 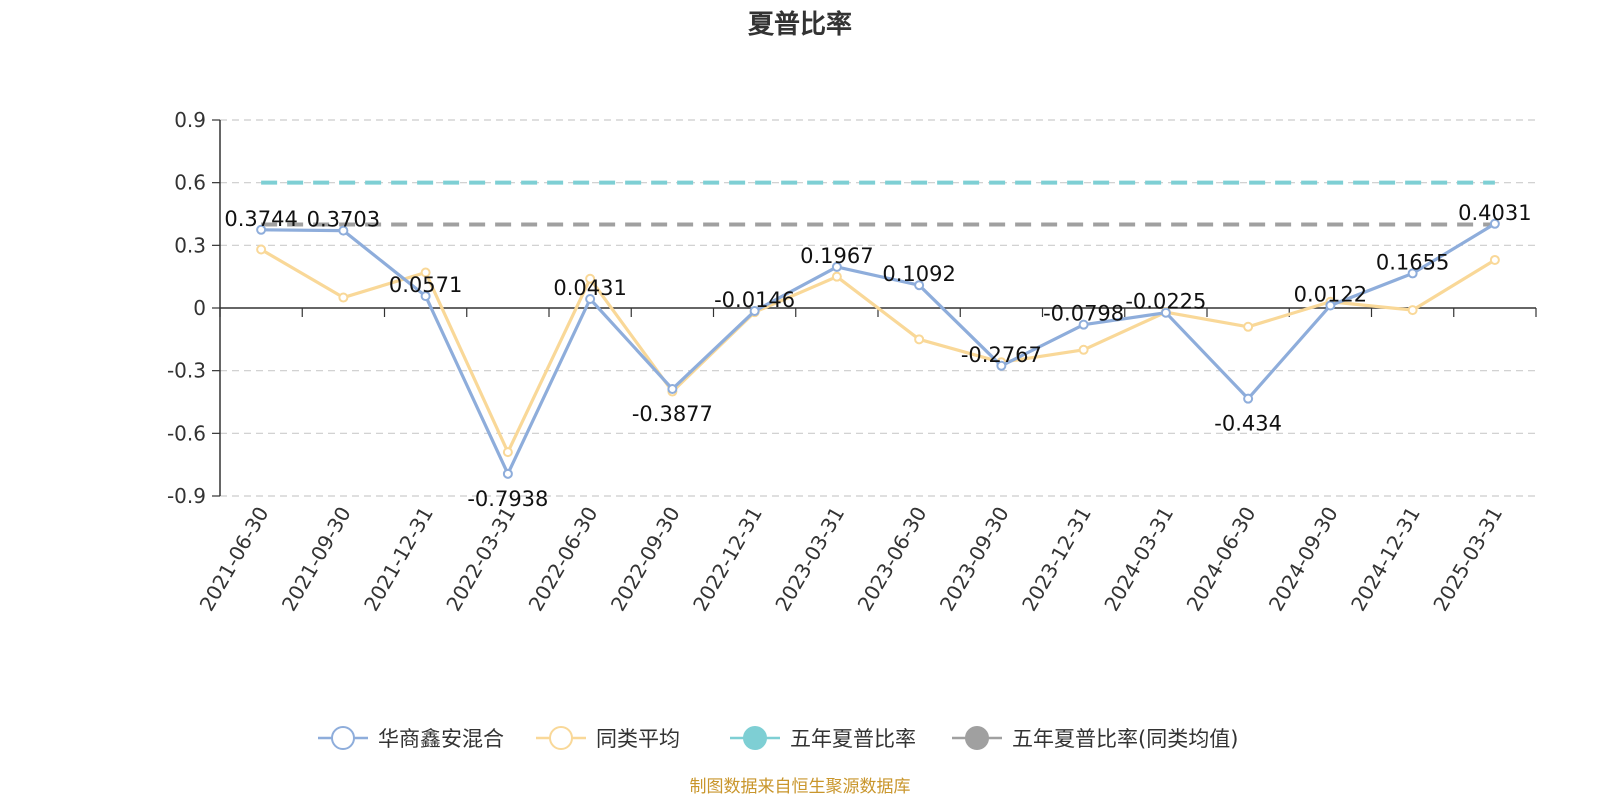 I want to click on reference-lines, so click(x=878, y=203).